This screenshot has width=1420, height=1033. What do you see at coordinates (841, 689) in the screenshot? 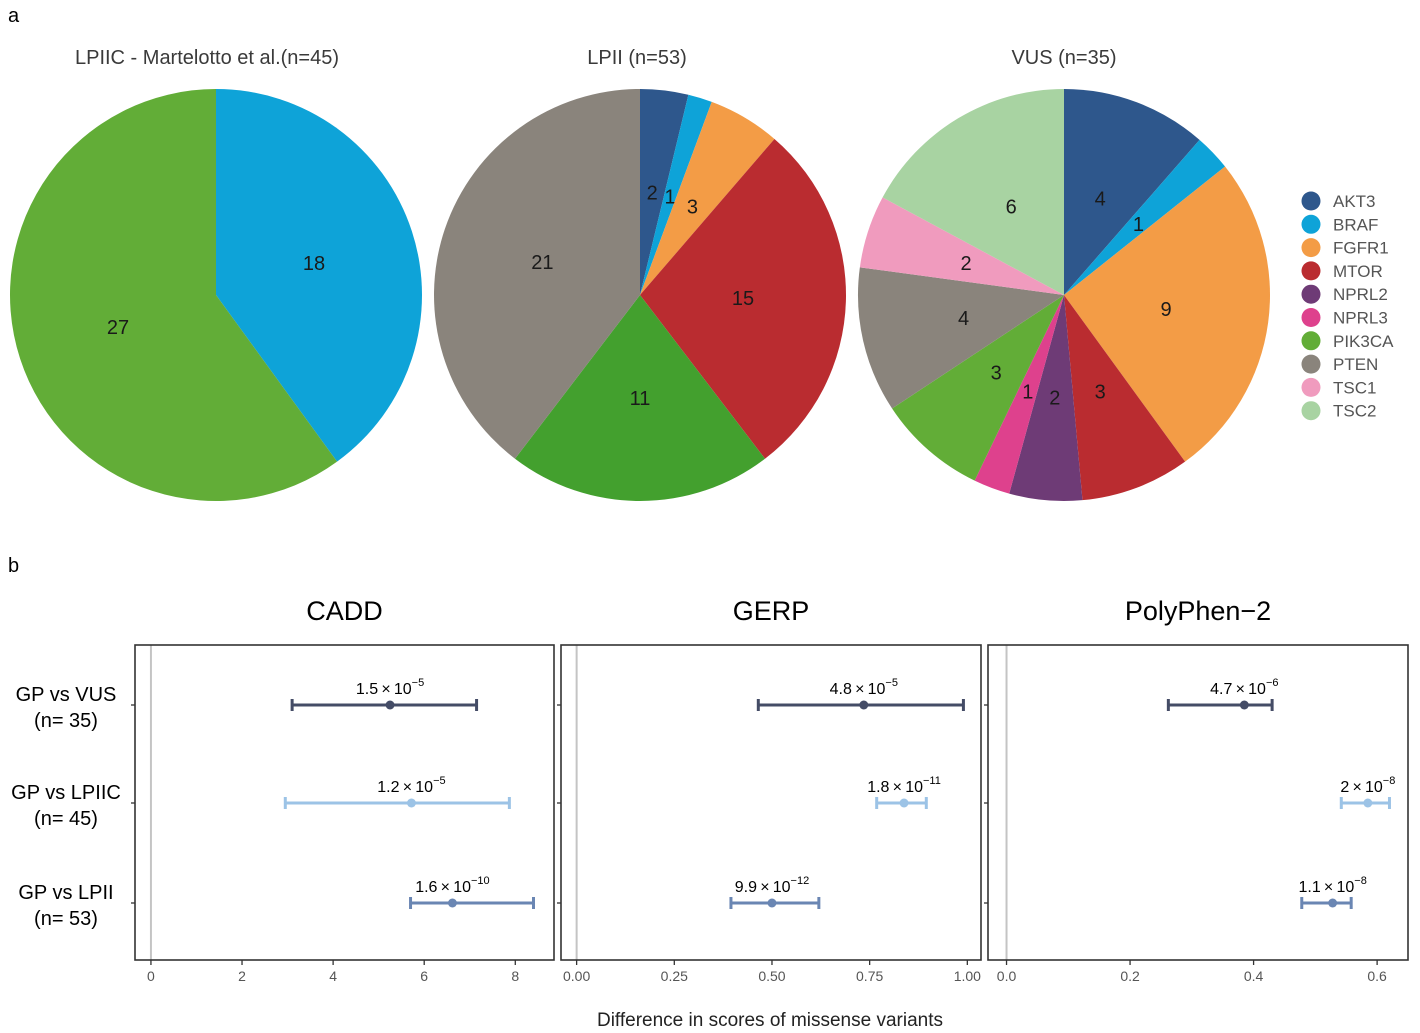
I see `p-mantissa: 4.8` at bounding box center [841, 689].